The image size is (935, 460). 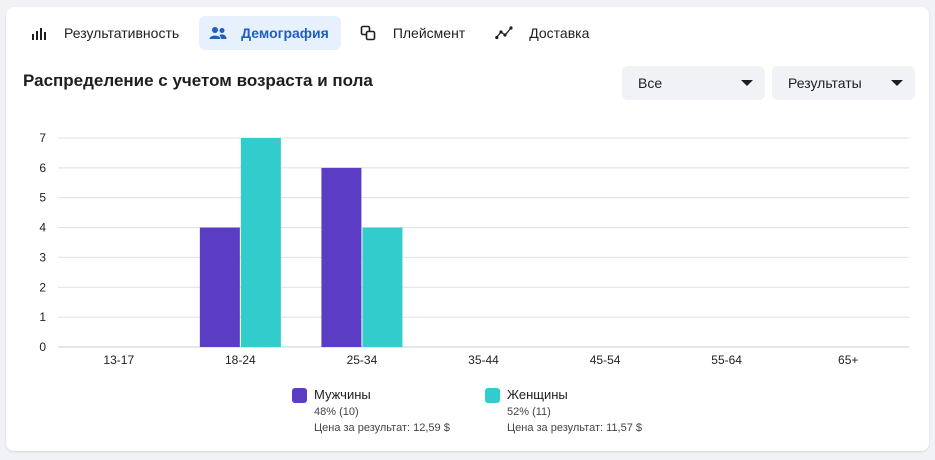 I want to click on x-tick-label: 45-54, so click(x=605, y=360).